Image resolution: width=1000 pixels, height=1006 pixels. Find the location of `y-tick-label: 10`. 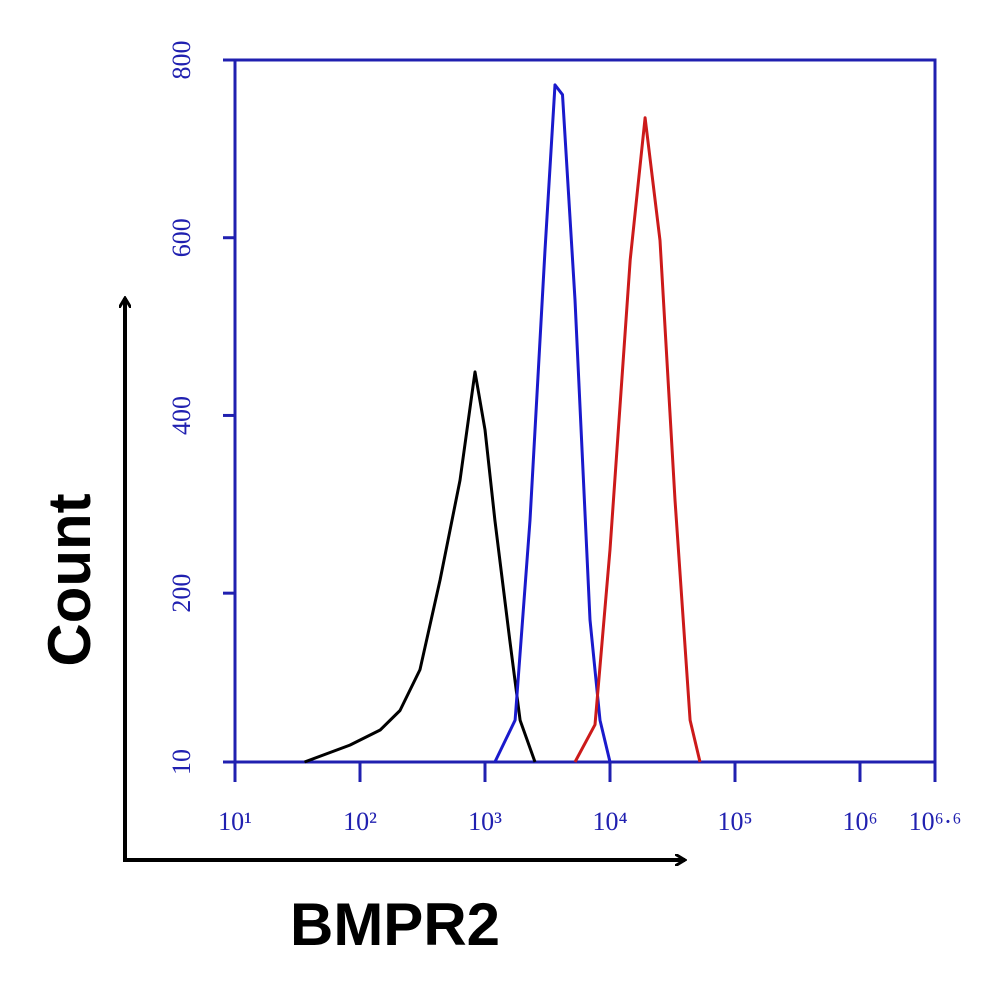

y-tick-label: 10 is located at coordinates (181, 762).